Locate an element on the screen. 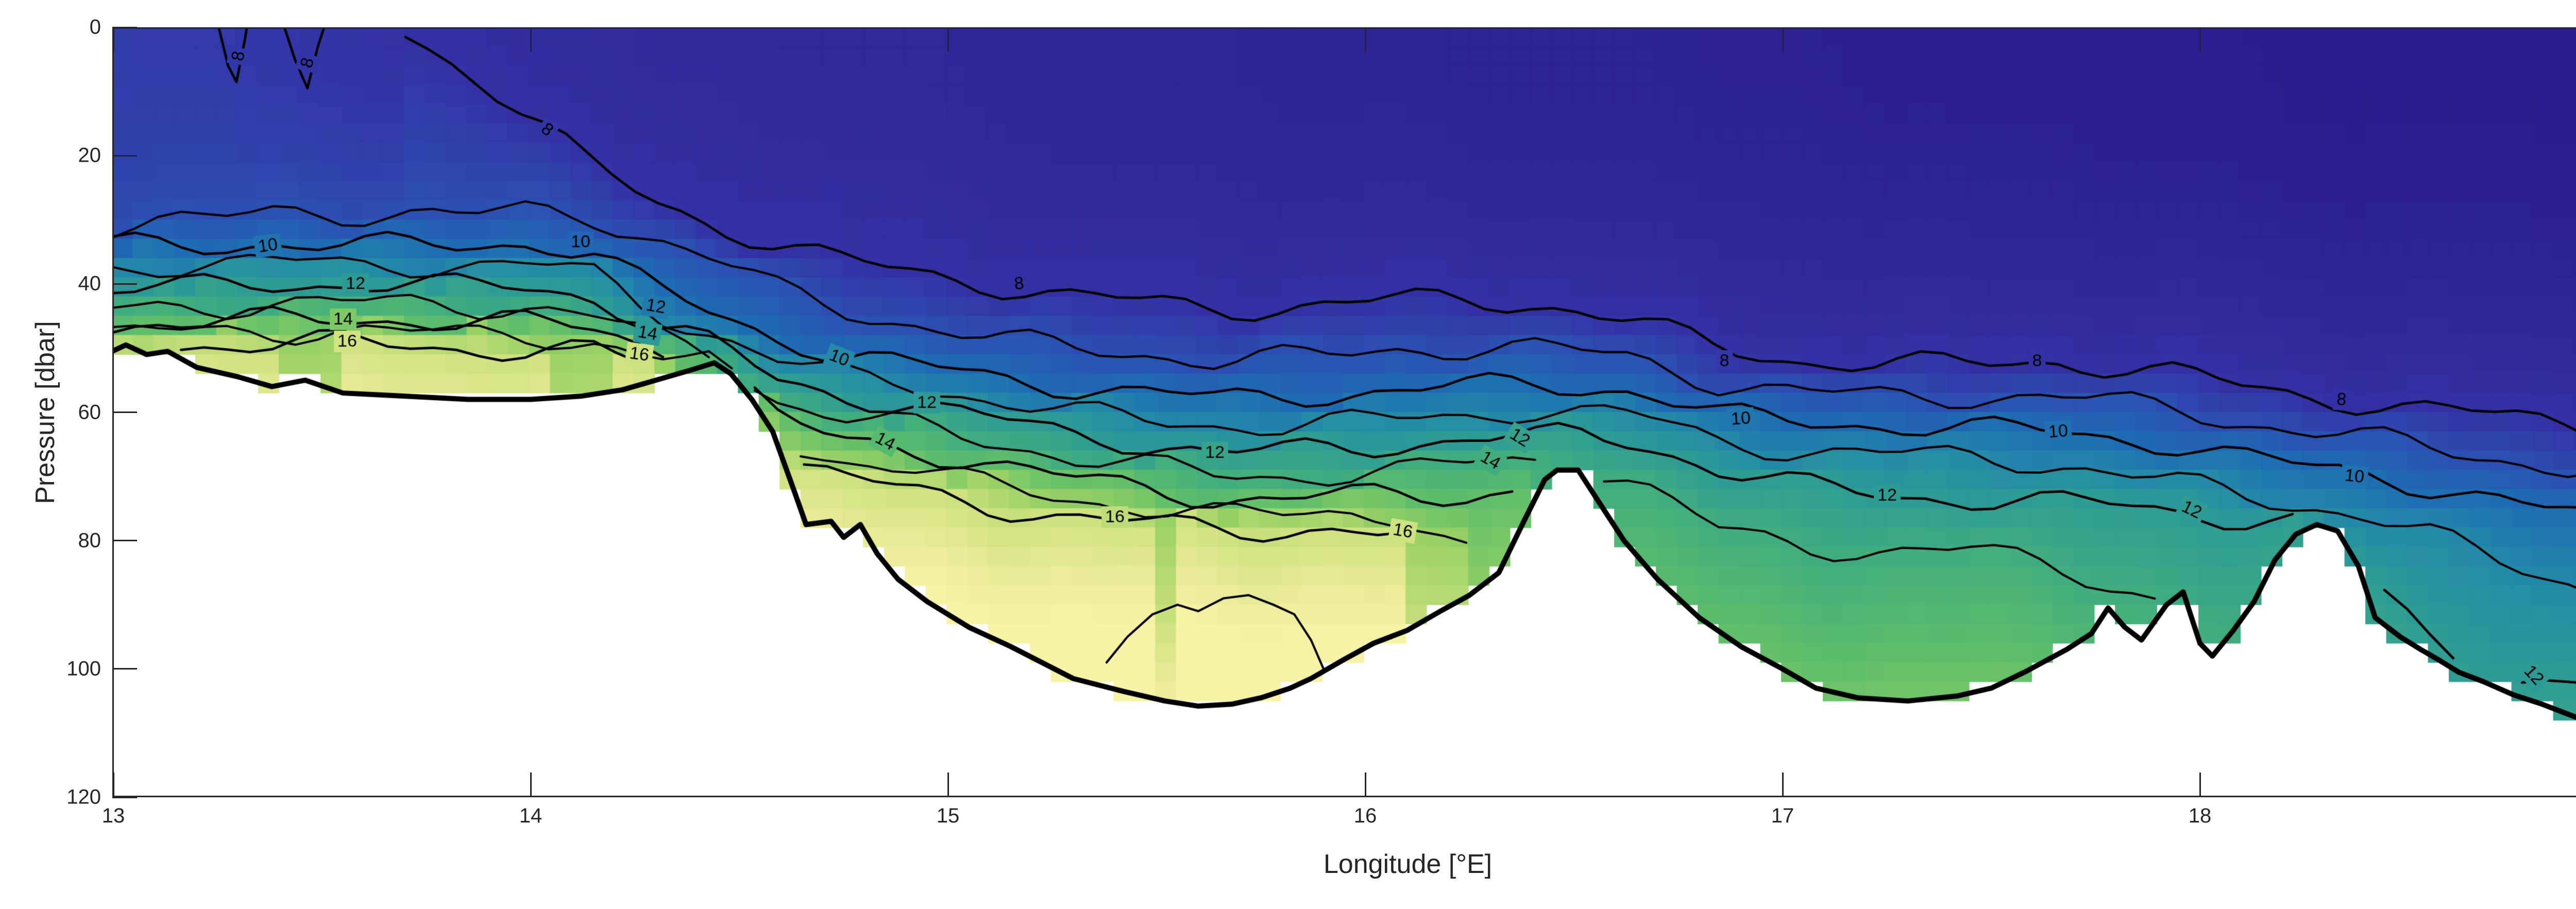  y-axis-title: Pressure [dbar] is located at coordinates (45, 412).